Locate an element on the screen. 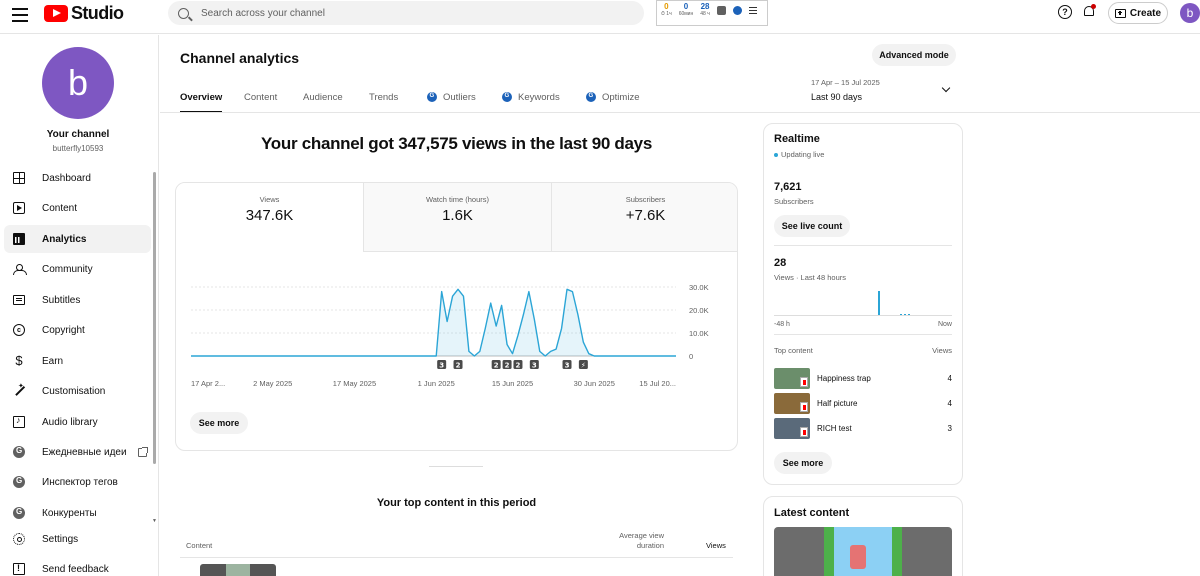 This screenshot has width=1200, height=576. live-dot-icon is located at coordinates (776, 154).